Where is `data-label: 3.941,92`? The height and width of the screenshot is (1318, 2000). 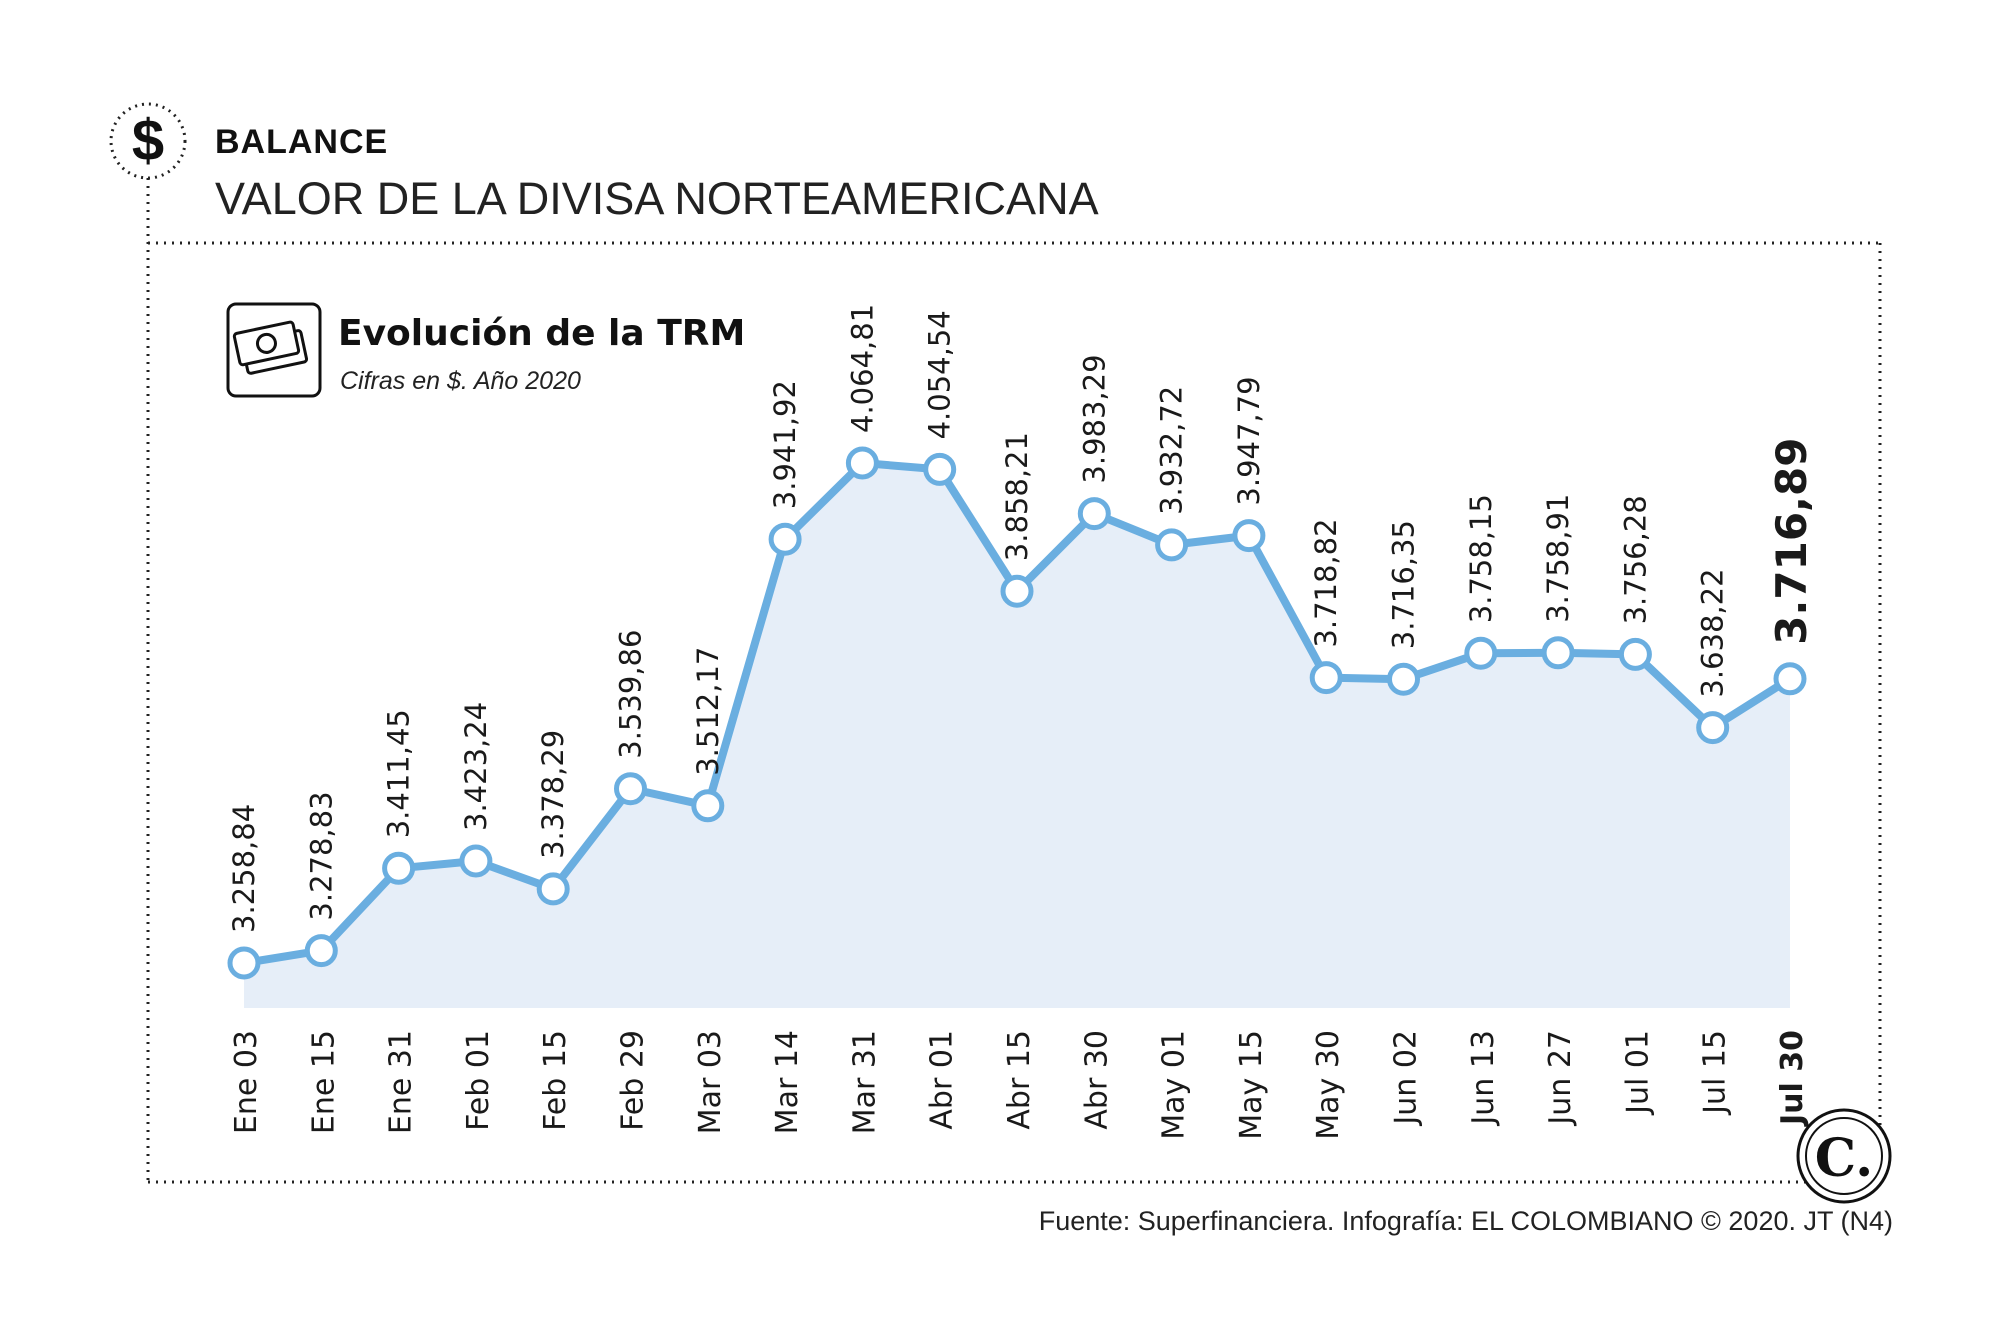 data-label: 3.941,92 is located at coordinates (785, 444).